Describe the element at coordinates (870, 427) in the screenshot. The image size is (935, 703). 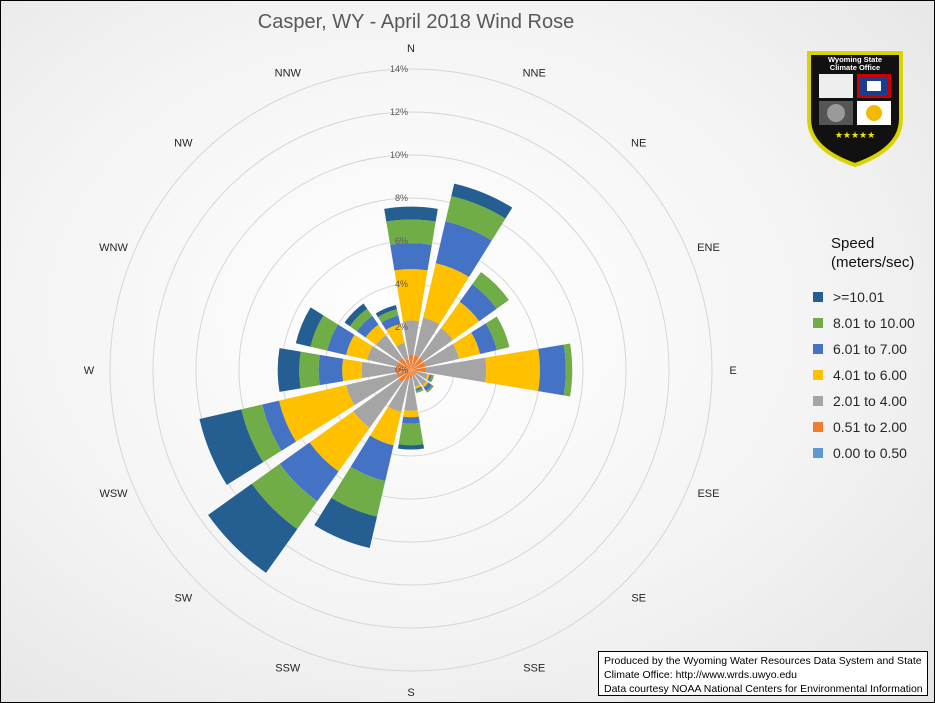
I see `legend-label: 0.51 to 2.00` at that location.